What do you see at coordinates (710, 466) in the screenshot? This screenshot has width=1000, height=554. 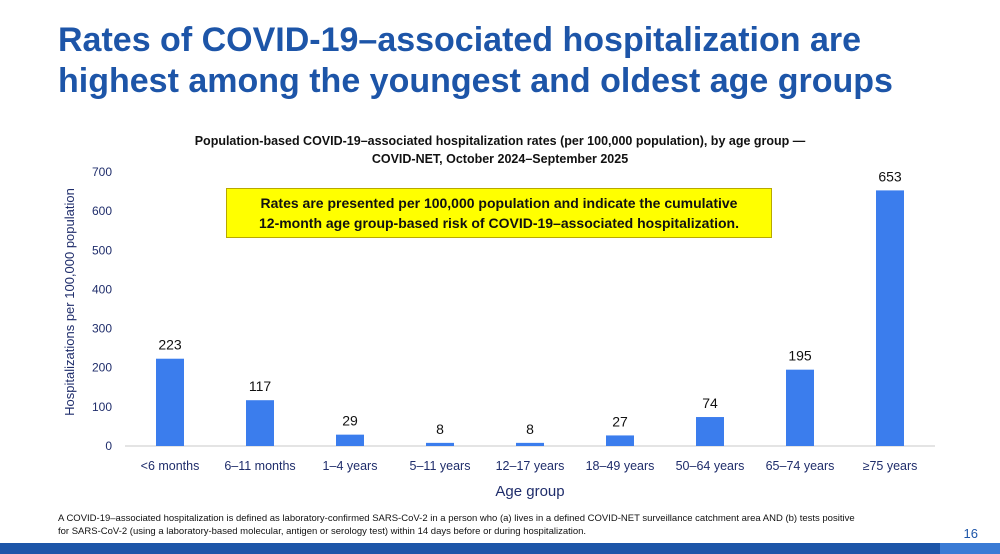 I see `x-tick-label: 50–64 years` at bounding box center [710, 466].